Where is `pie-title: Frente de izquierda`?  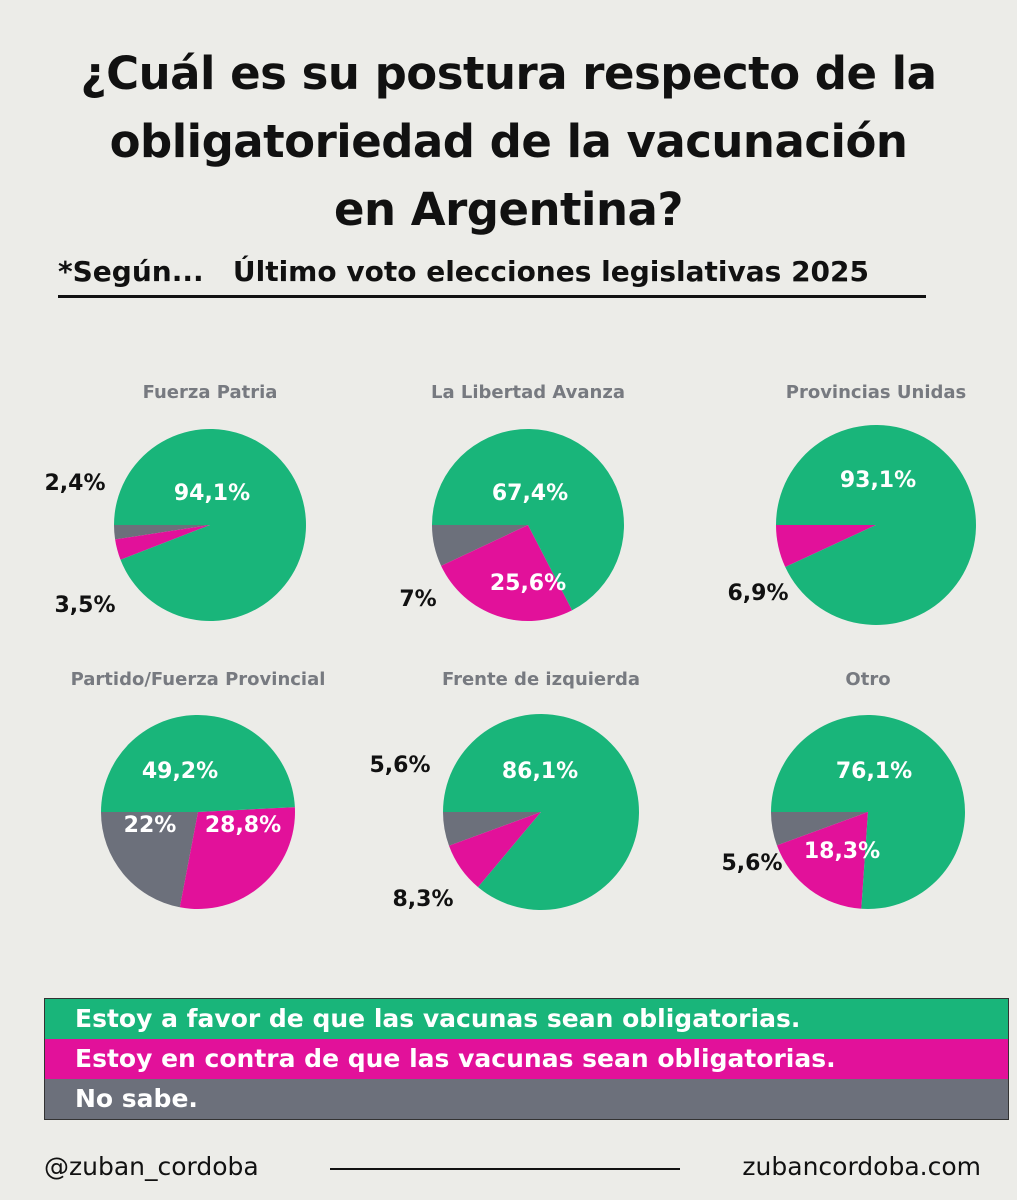
pie-title: Frente de izquierda is located at coordinates (541, 679).